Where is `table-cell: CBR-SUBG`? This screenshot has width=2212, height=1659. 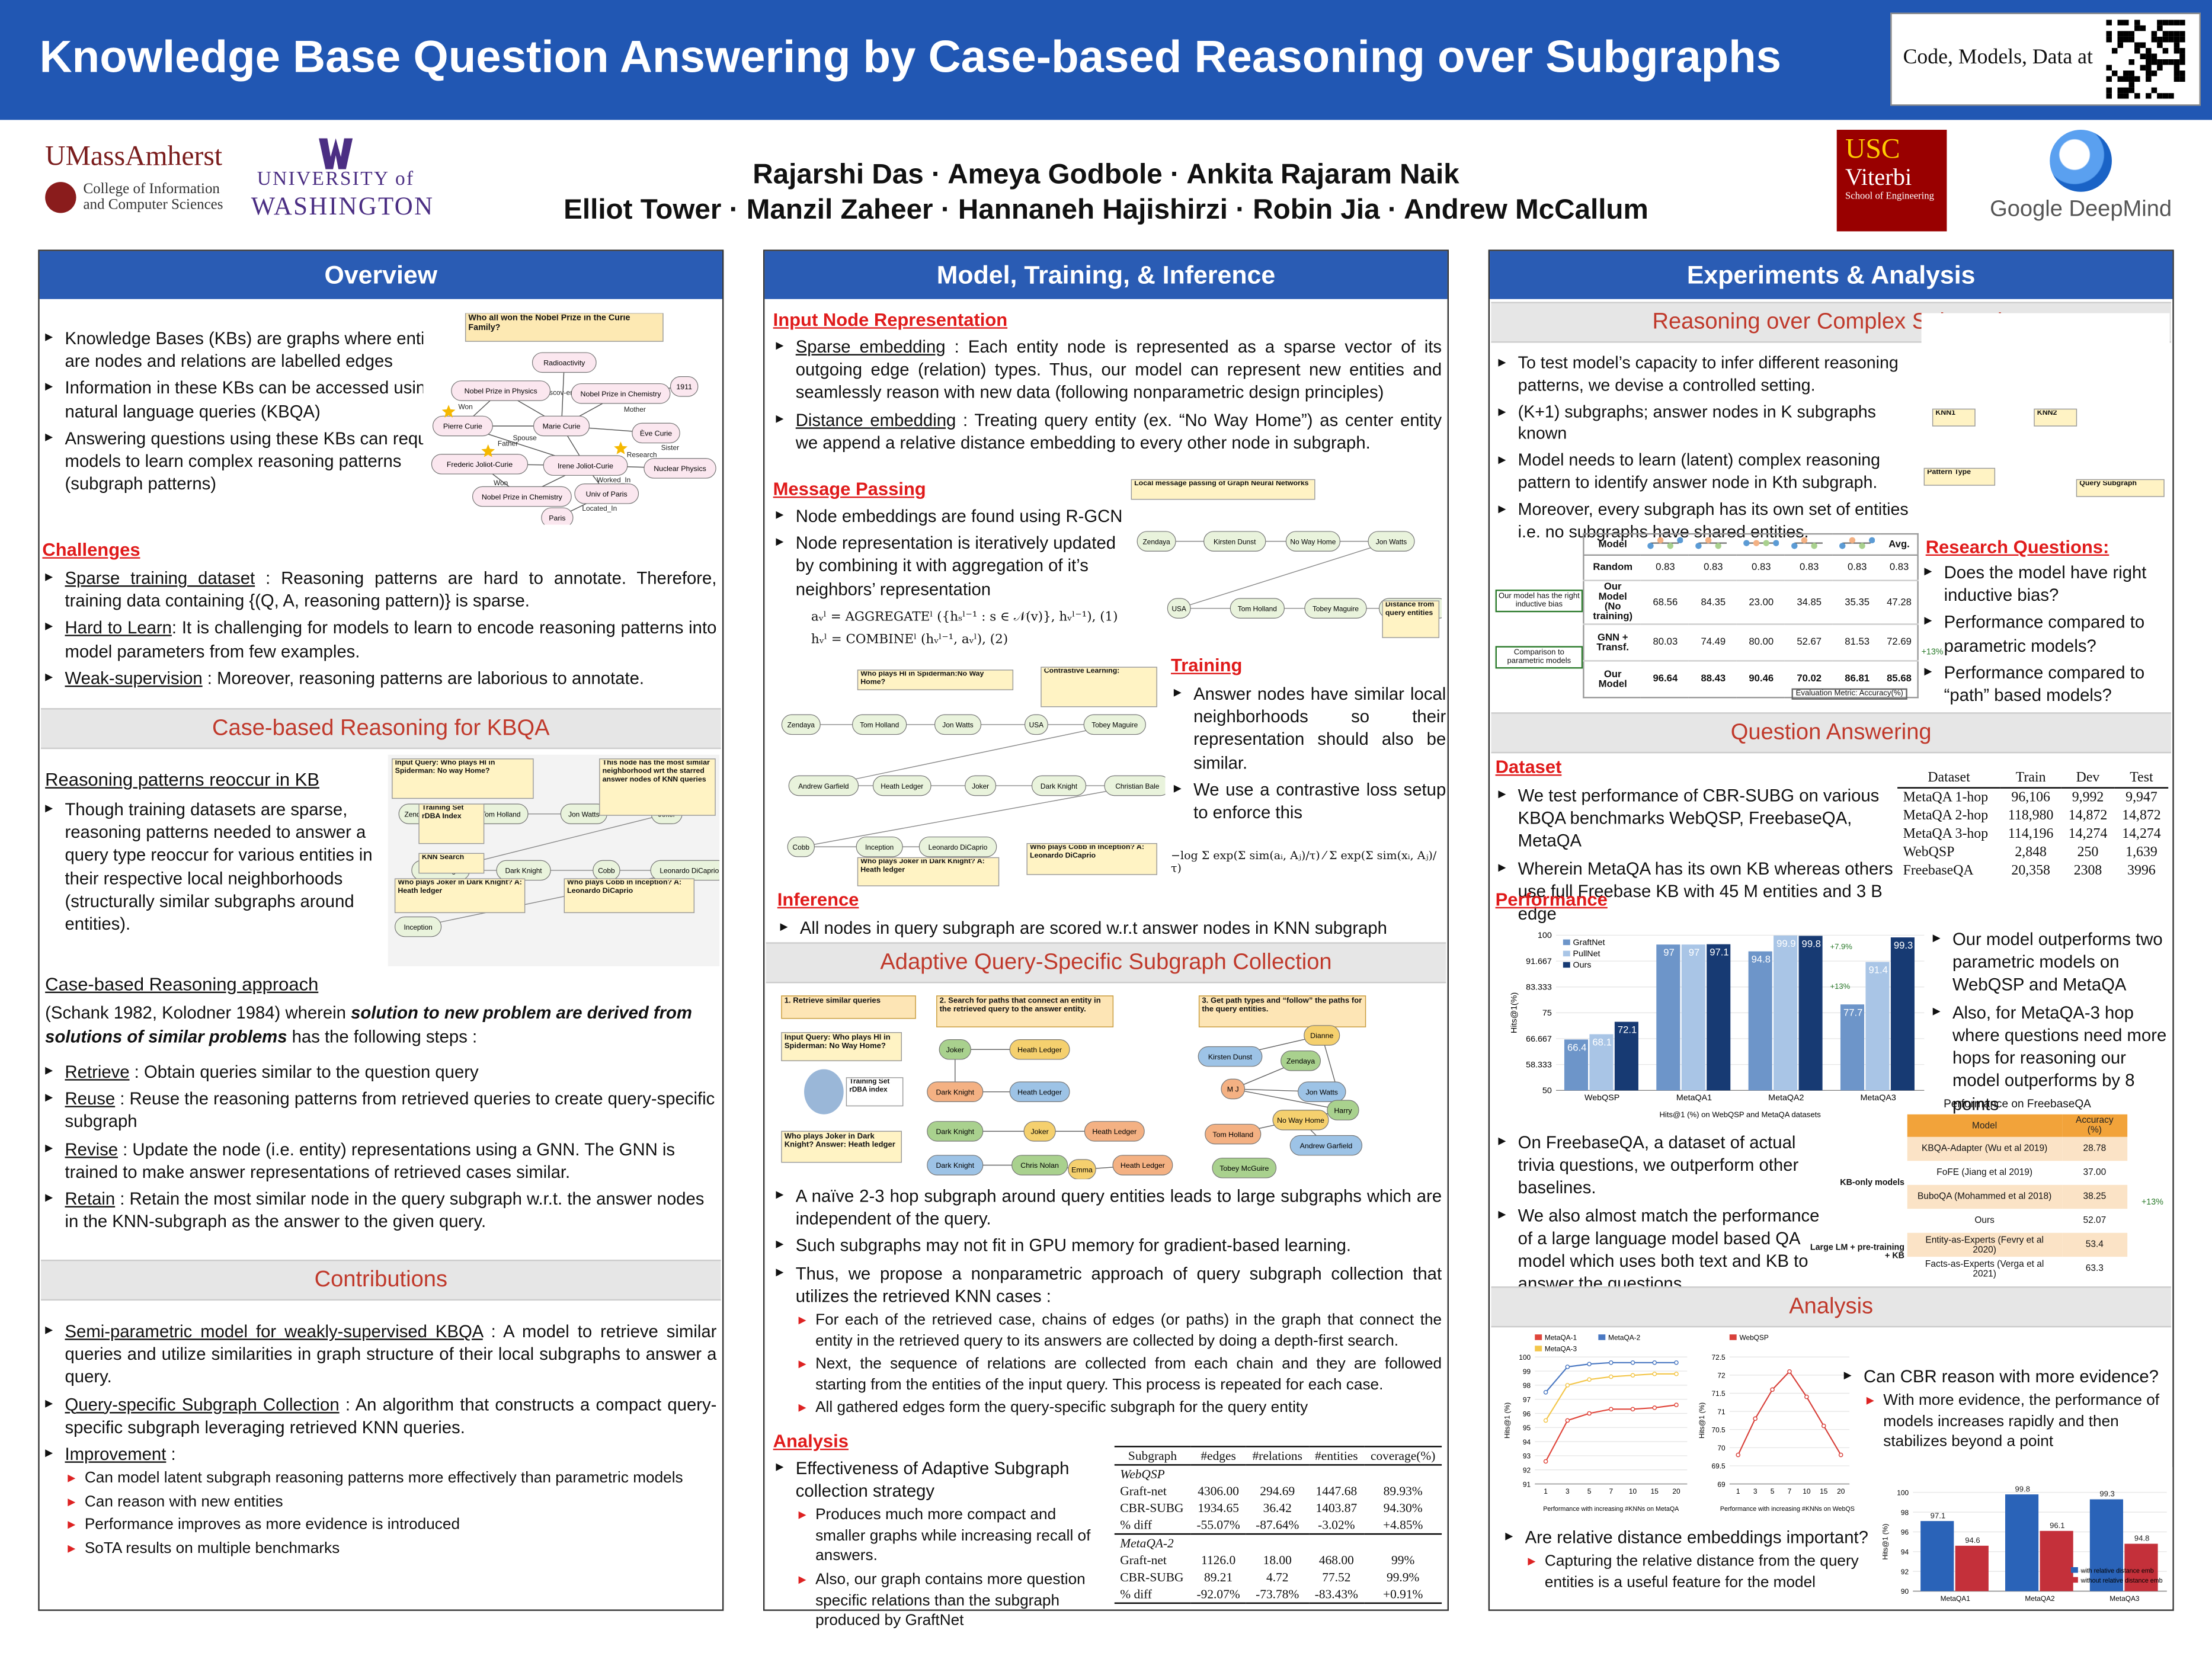 table-cell: CBR-SUBG is located at coordinates (1152, 1577).